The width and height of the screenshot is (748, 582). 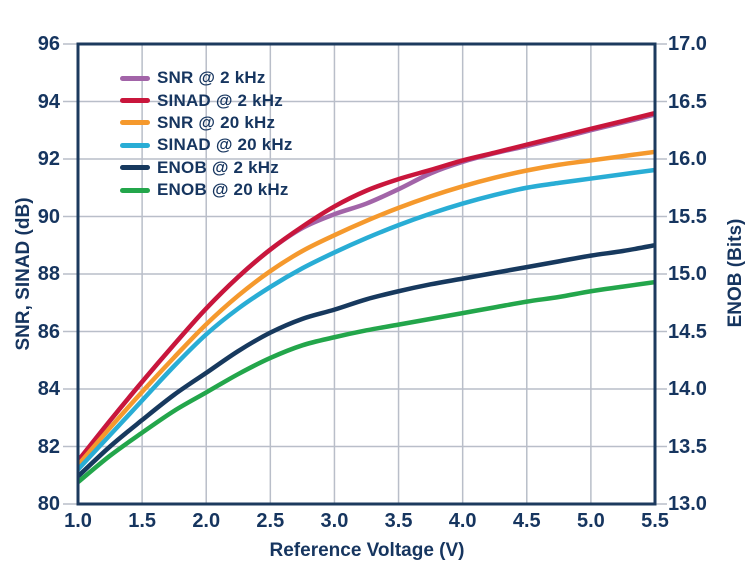 What do you see at coordinates (270, 521) in the screenshot?
I see `x-tick-label: 2.5` at bounding box center [270, 521].